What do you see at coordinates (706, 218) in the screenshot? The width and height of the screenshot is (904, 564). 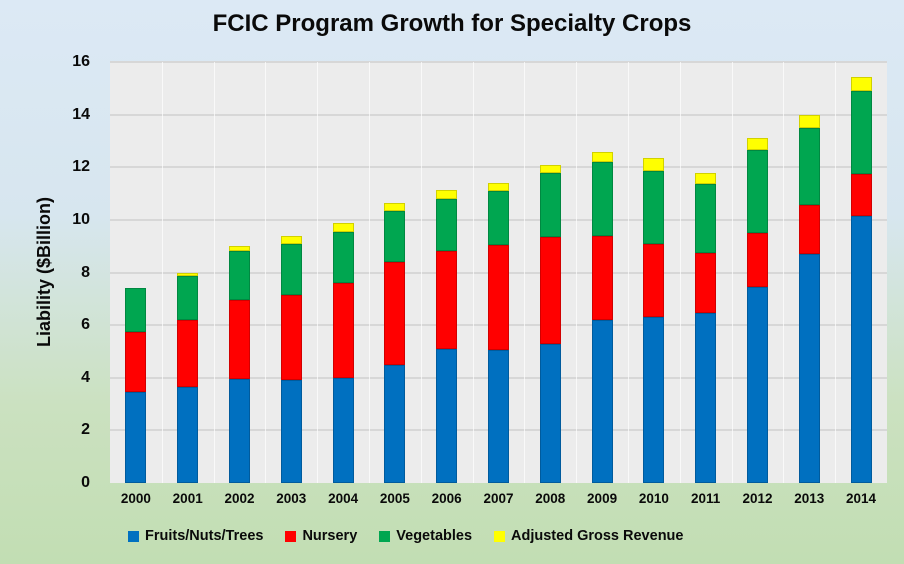 I see `segment-vegetables-2011` at bounding box center [706, 218].